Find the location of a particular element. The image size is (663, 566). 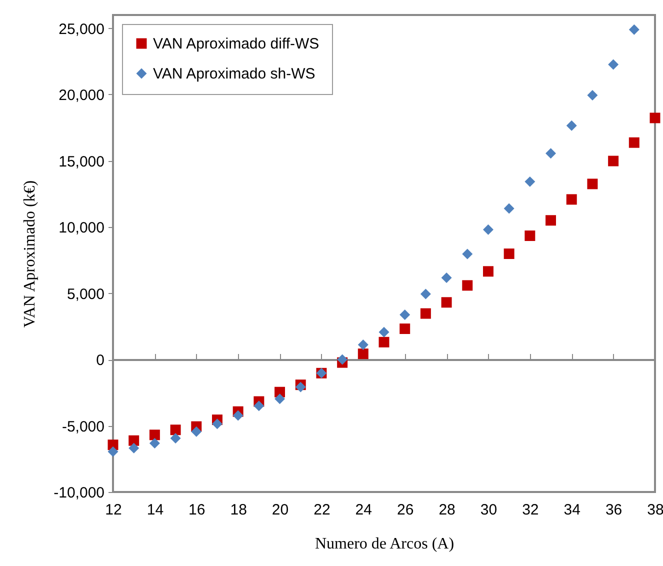

x-tick-label: 28 is located at coordinates (447, 510).